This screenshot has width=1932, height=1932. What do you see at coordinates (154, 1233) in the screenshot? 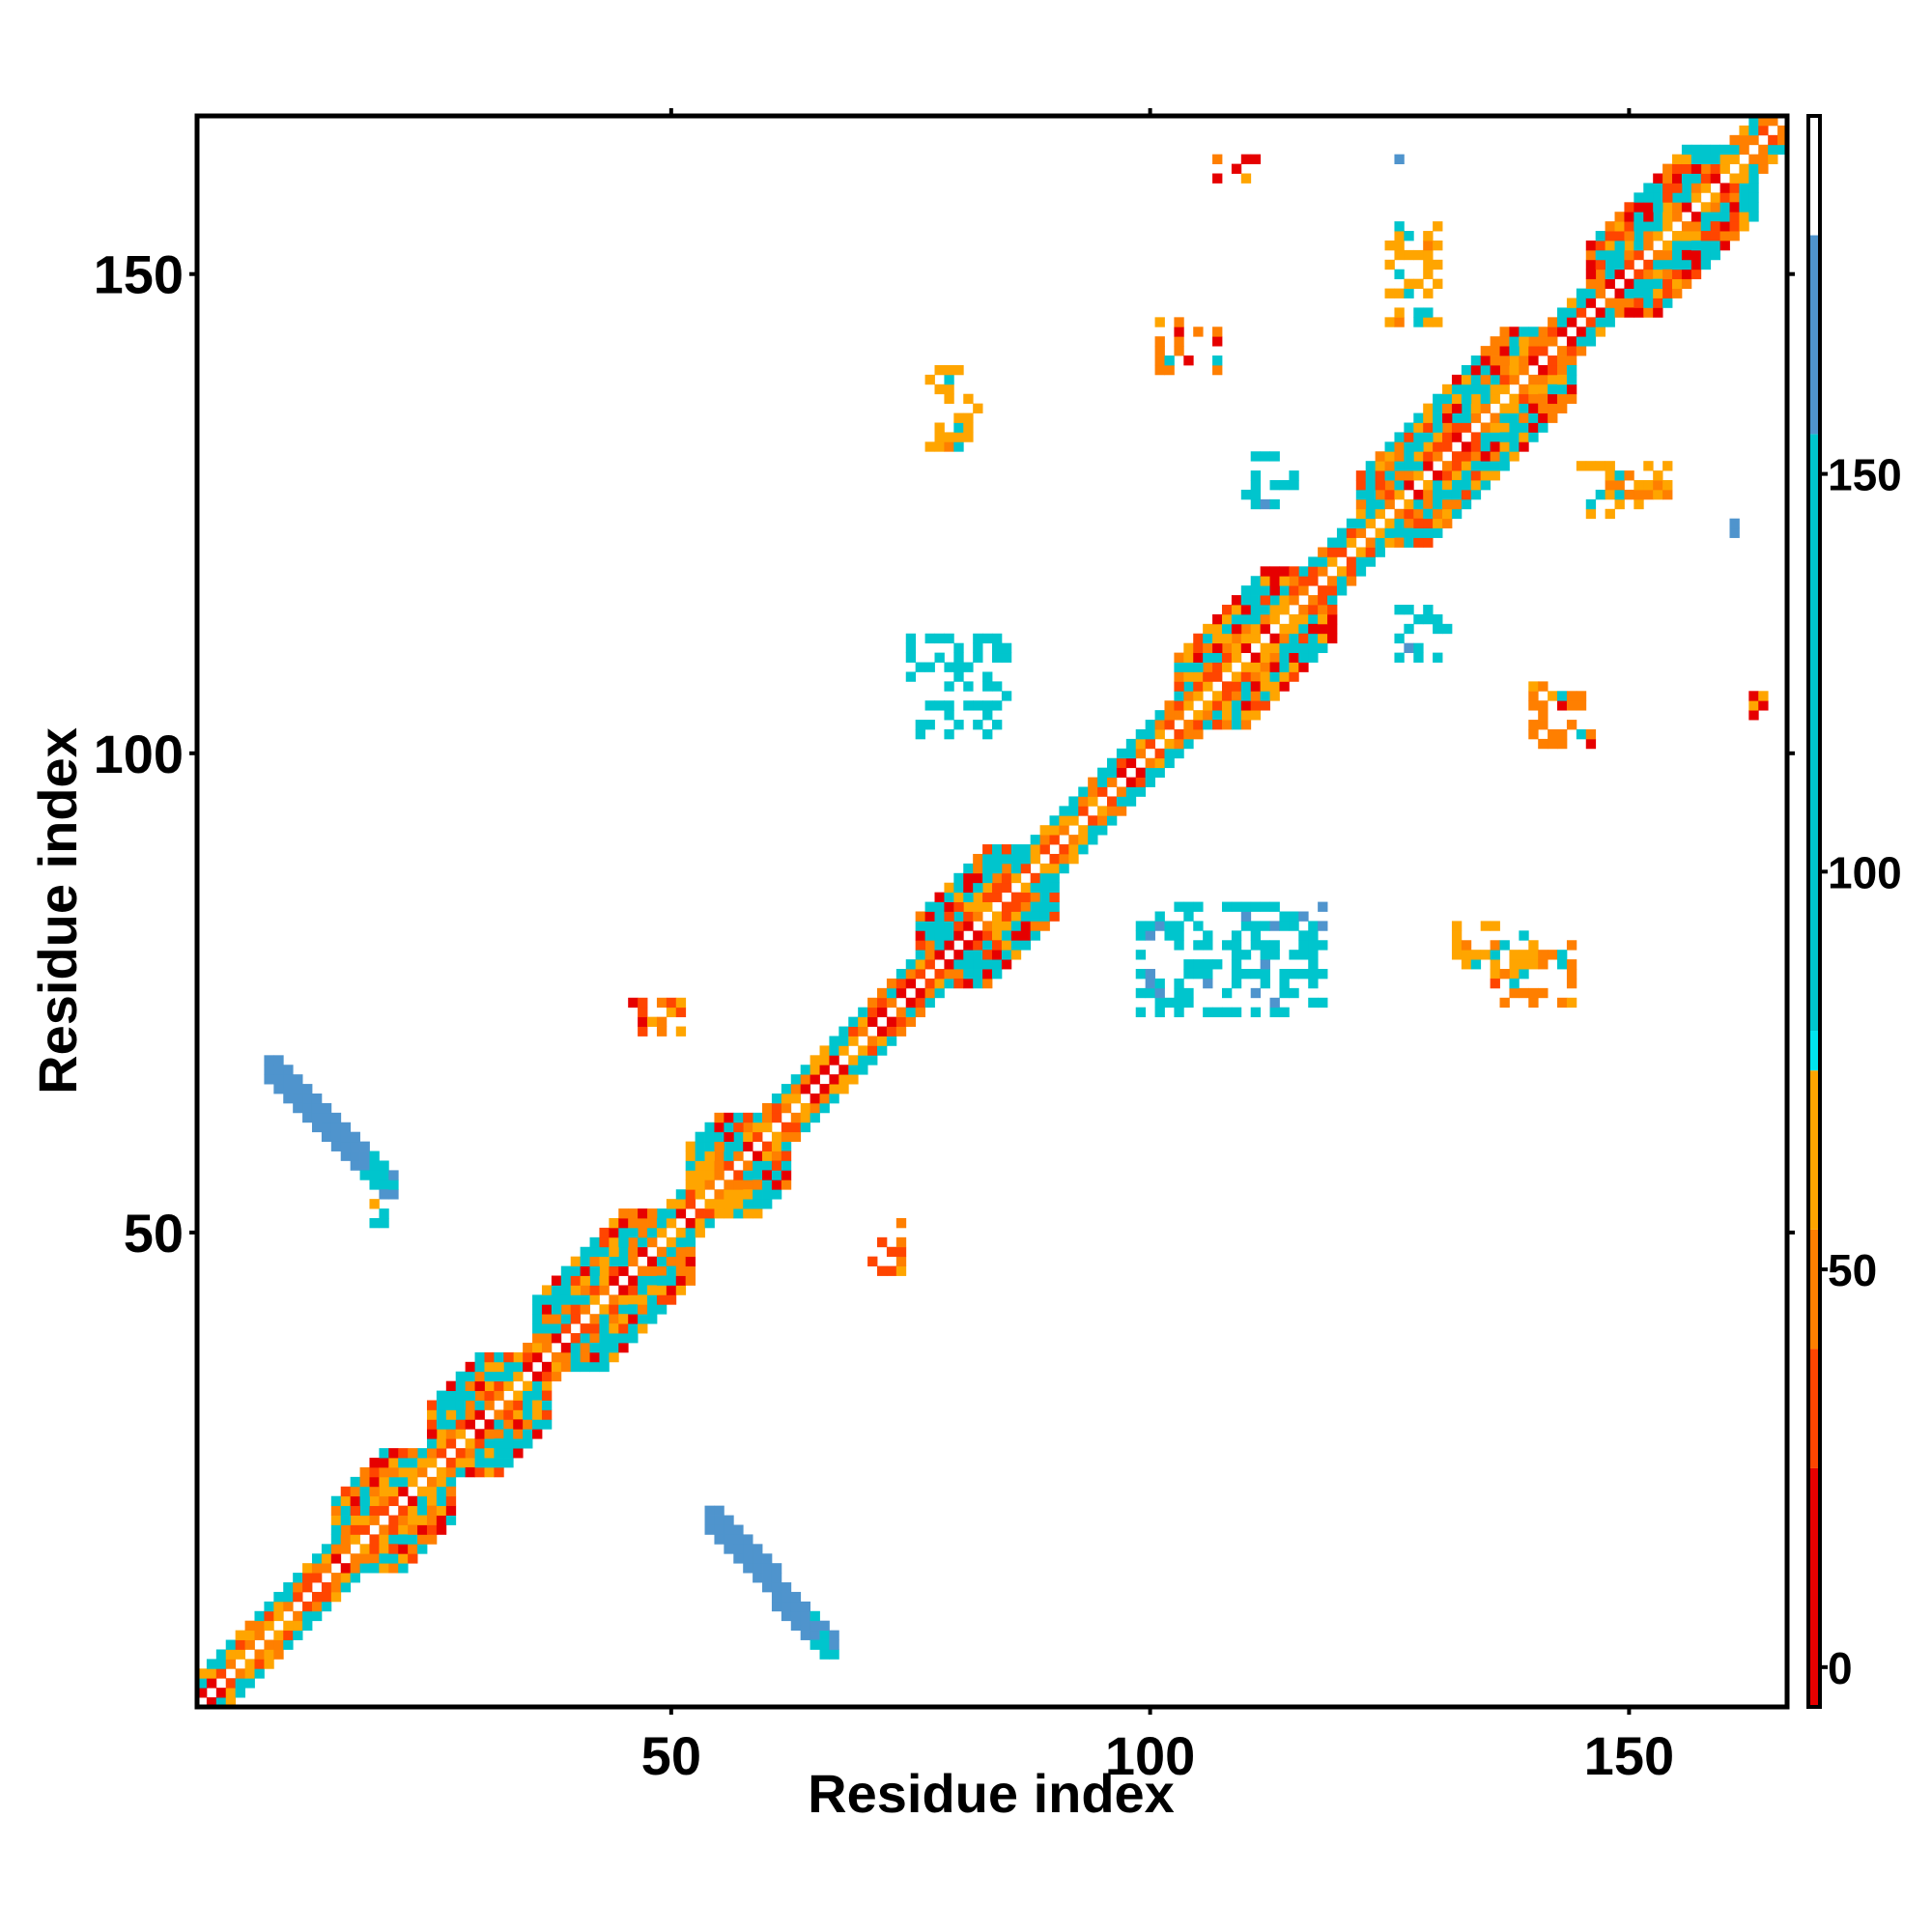
I see `y-tick-label: 50` at bounding box center [154, 1233].